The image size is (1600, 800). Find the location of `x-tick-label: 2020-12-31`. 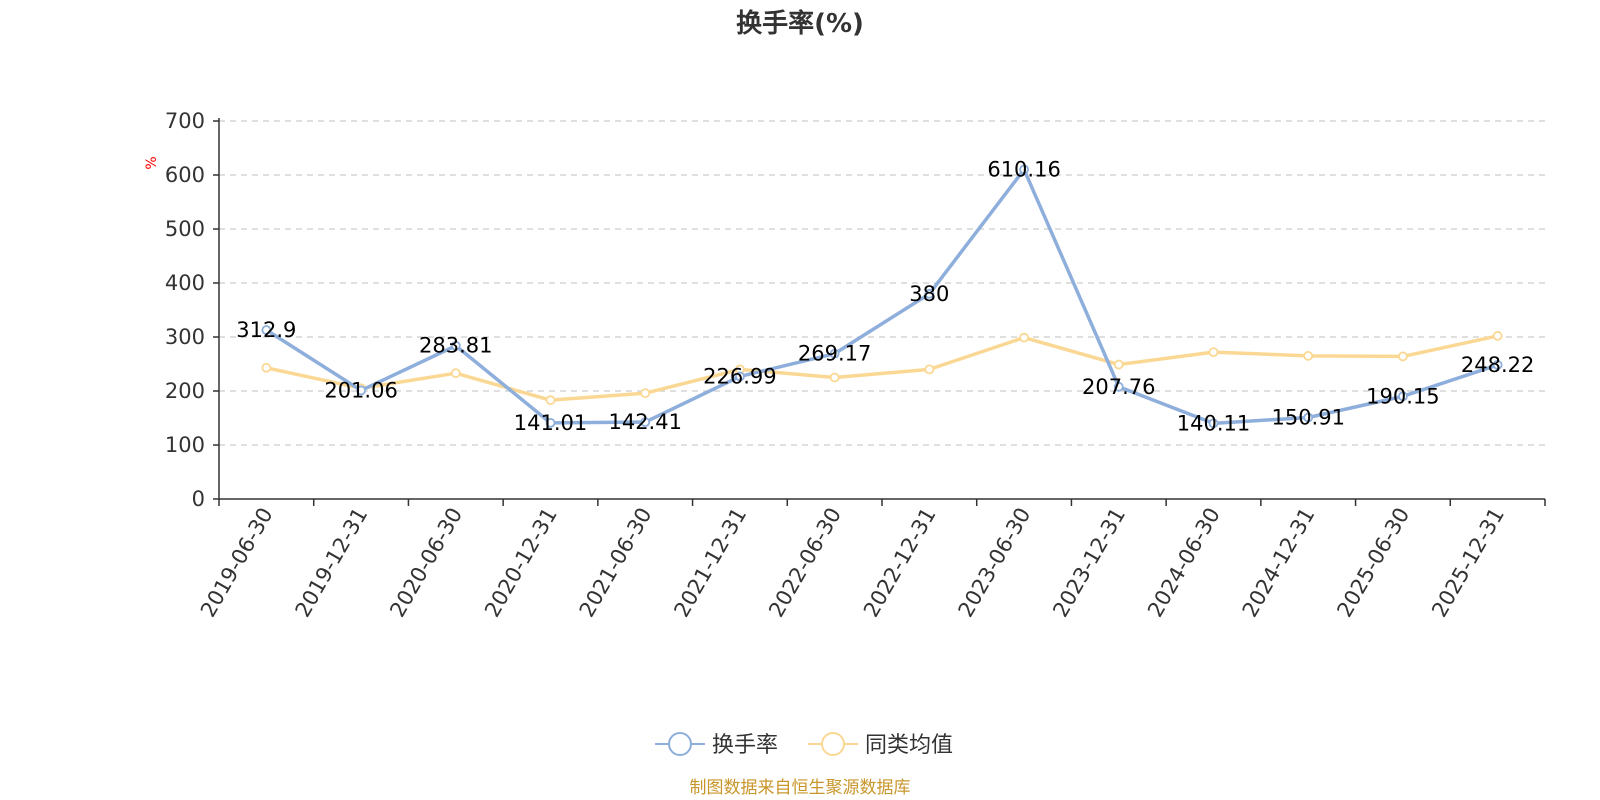

x-tick-label: 2020-12-31 is located at coordinates (521, 563).